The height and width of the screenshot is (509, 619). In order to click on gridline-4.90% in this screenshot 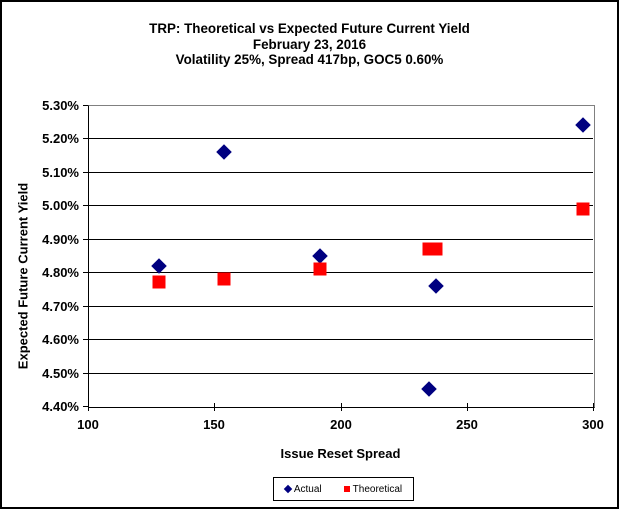, I will do `click(341, 239)`.